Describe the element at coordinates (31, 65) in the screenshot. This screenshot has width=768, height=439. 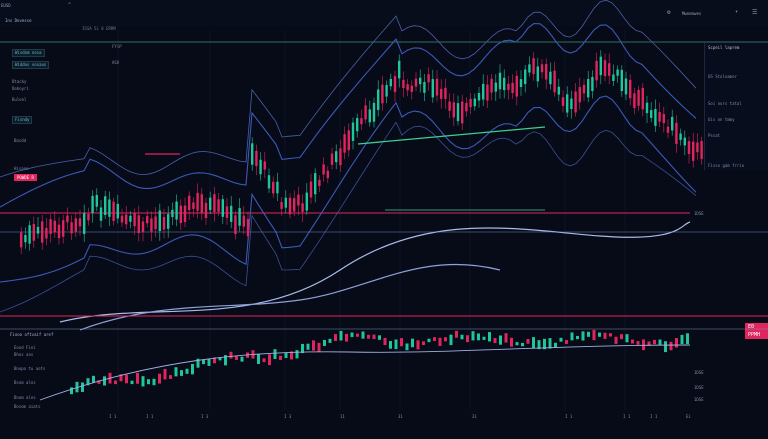
I see `left-panel-item-2: Widdos vosaus` at that location.